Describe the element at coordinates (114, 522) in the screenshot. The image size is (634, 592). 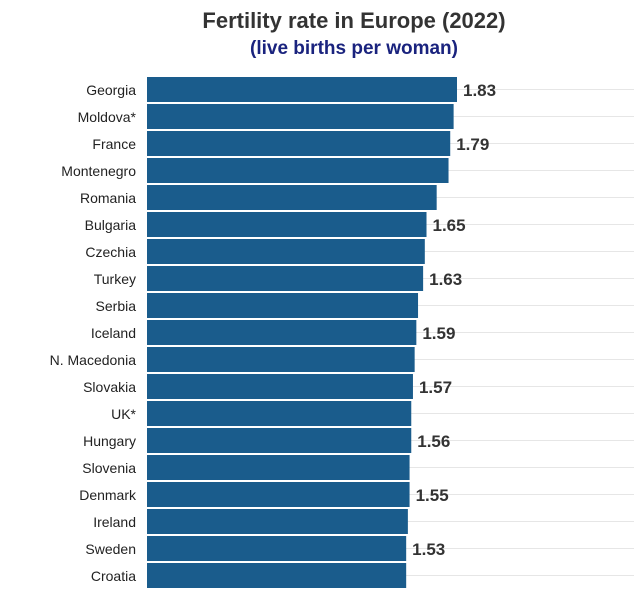
I see `category-label: Ireland` at that location.